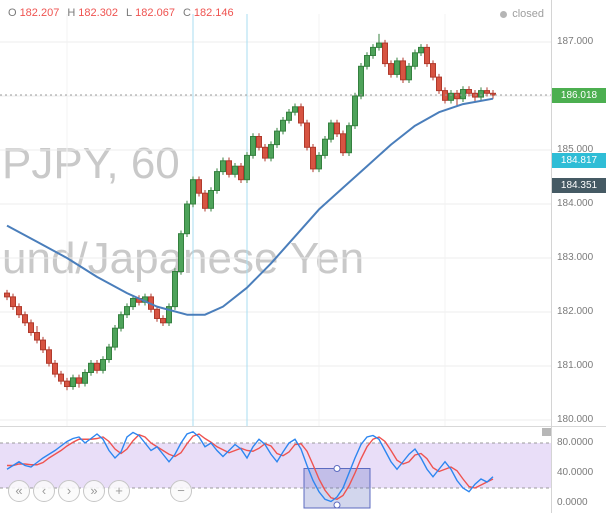 Image resolution: width=606 pixels, height=513 pixels. I want to click on zoom-out-button: −, so click(181, 491).